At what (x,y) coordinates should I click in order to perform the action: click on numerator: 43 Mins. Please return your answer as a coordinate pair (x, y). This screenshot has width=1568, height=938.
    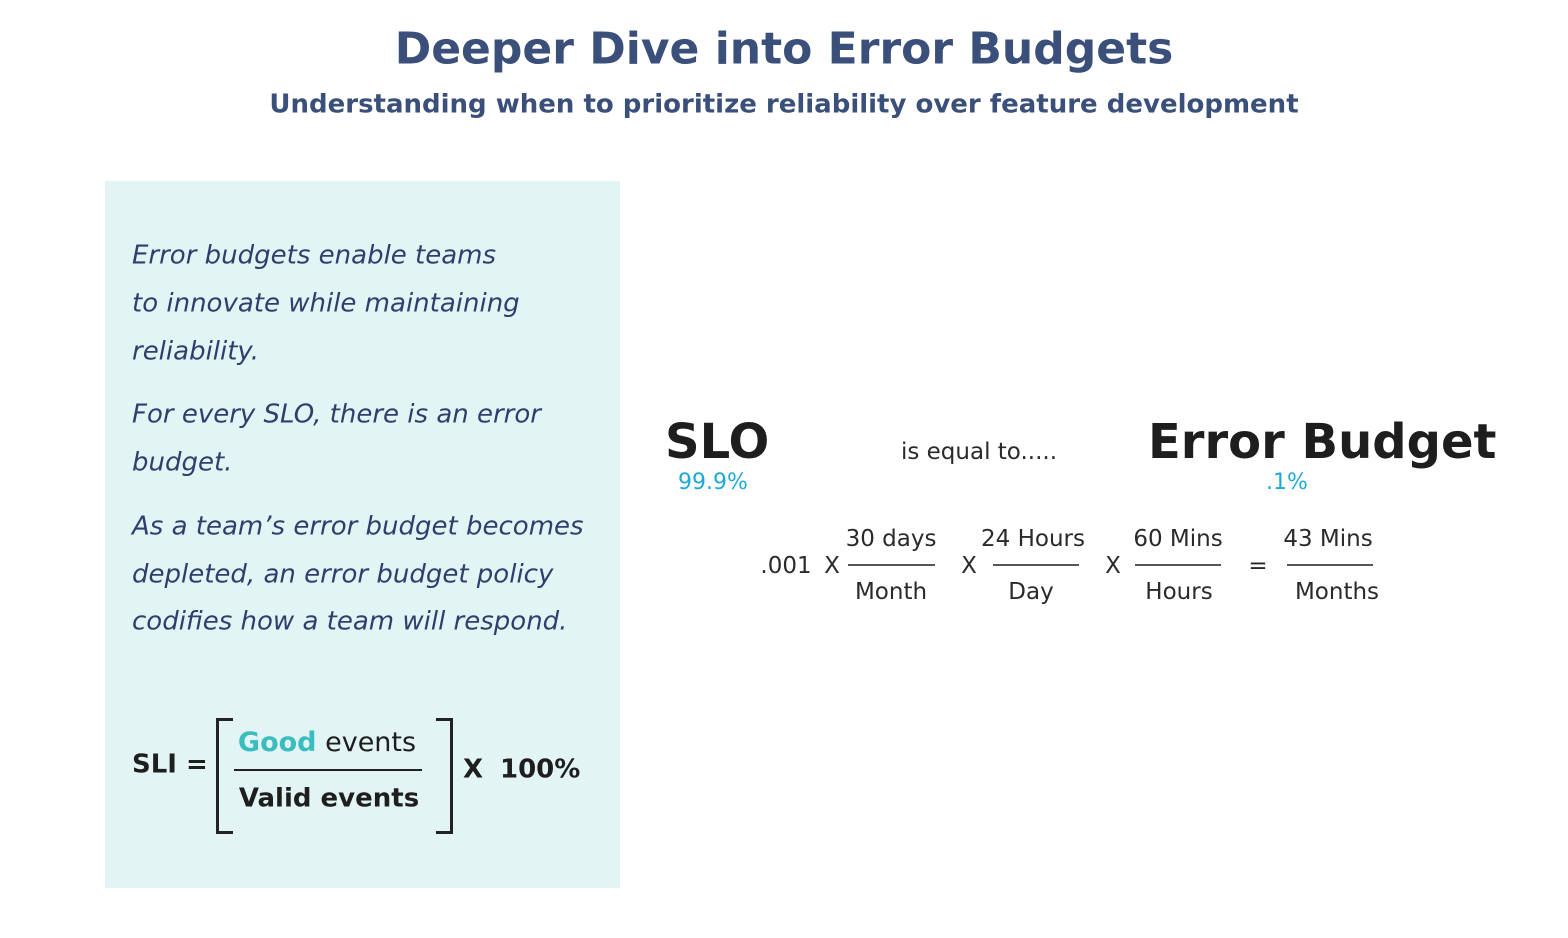
    Looking at the image, I should click on (1328, 539).